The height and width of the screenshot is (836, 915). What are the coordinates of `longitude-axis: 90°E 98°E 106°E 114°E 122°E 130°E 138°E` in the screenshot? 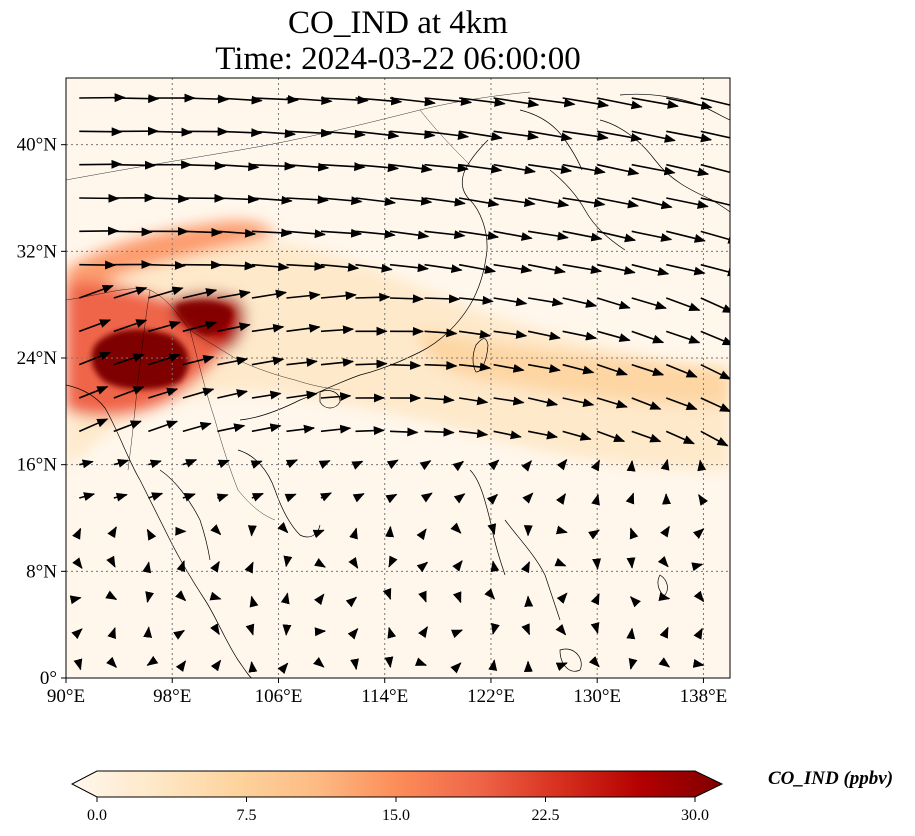 It's located at (387, 692).